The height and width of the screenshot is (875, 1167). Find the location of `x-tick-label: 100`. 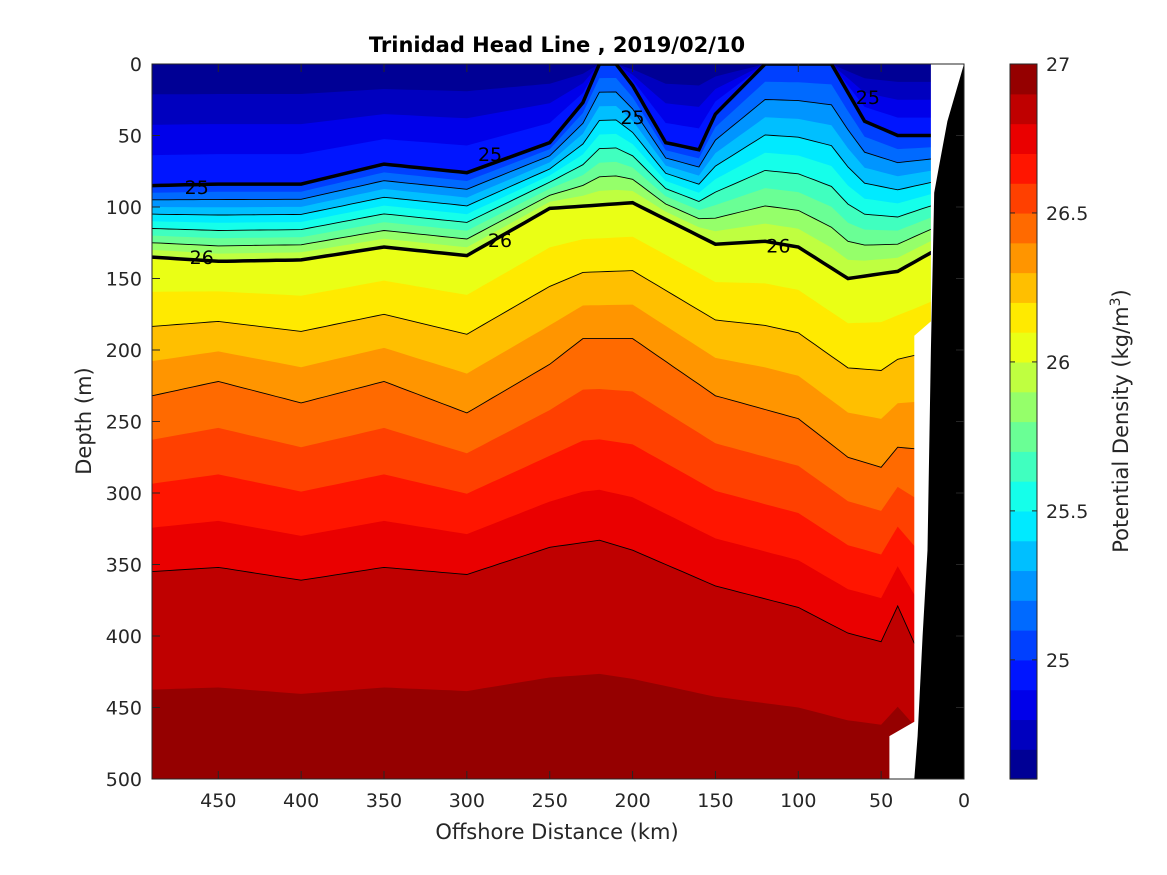

x-tick-label: 100 is located at coordinates (798, 801).